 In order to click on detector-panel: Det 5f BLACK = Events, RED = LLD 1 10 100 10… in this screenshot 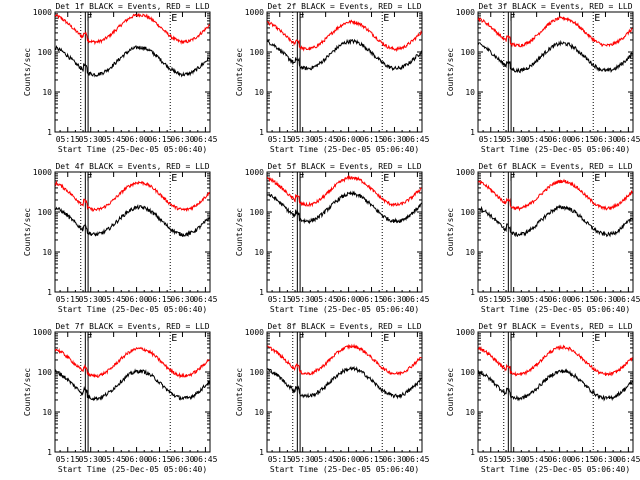, I will do `click(332, 238)`.